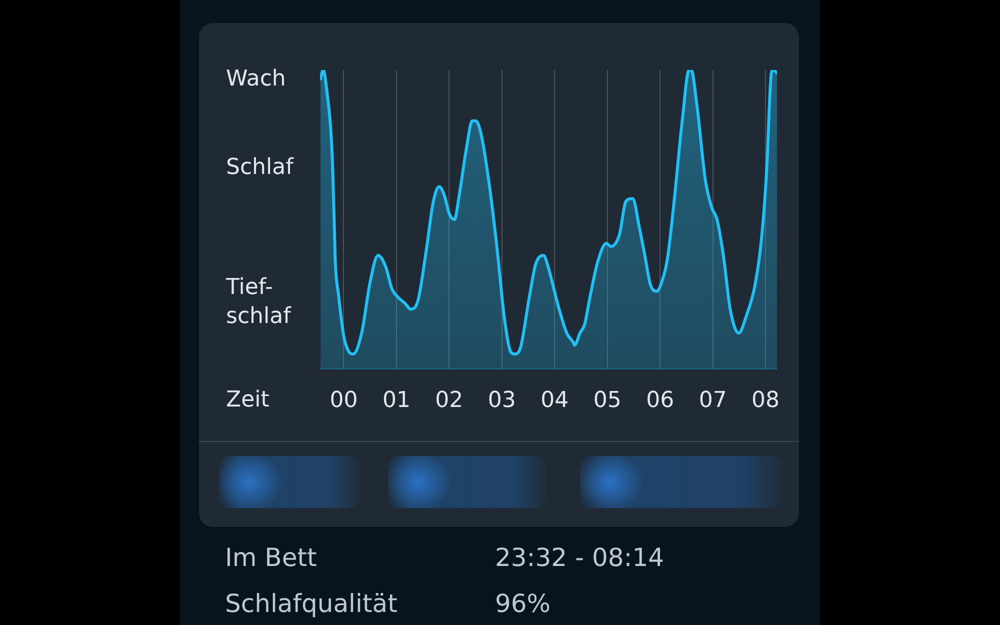  I want to click on x-axis-title: Zeit, so click(248, 400).